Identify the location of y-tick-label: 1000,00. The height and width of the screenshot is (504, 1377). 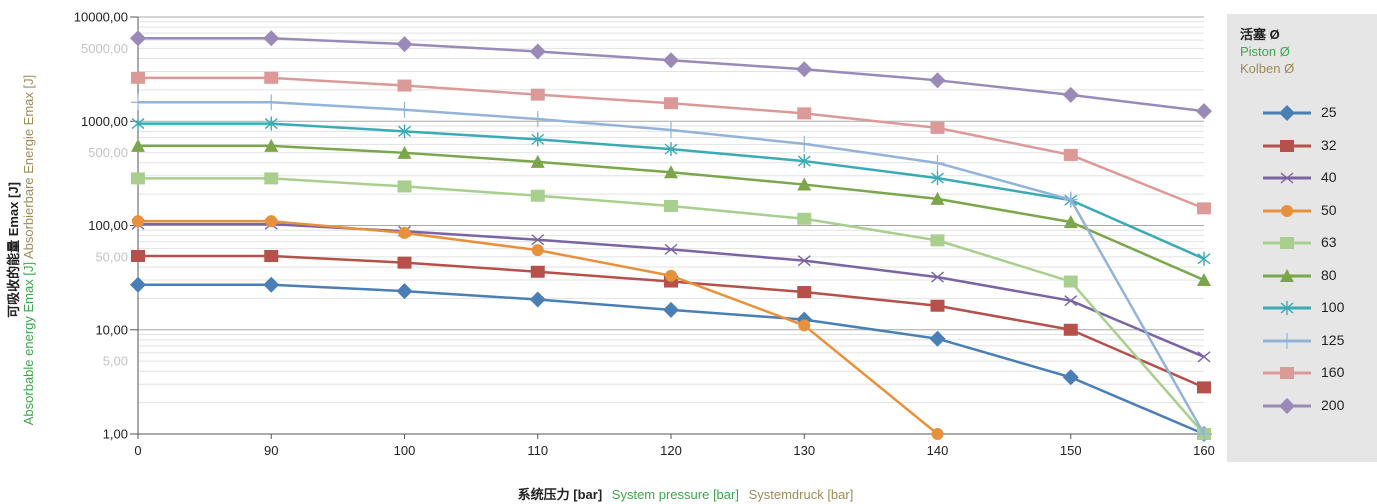
(104, 121).